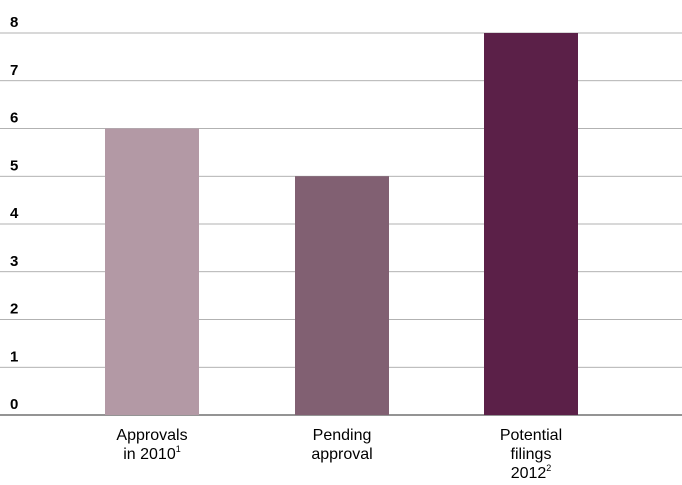 This screenshot has width=682, height=485. Describe the element at coordinates (14, 22) in the screenshot. I see `y-tick-label: 8` at that location.